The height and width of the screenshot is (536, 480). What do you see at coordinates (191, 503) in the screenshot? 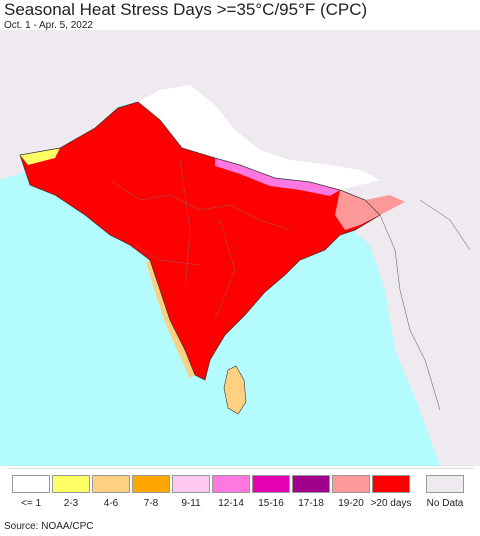
I see `legend-label: 9-11` at bounding box center [191, 503].